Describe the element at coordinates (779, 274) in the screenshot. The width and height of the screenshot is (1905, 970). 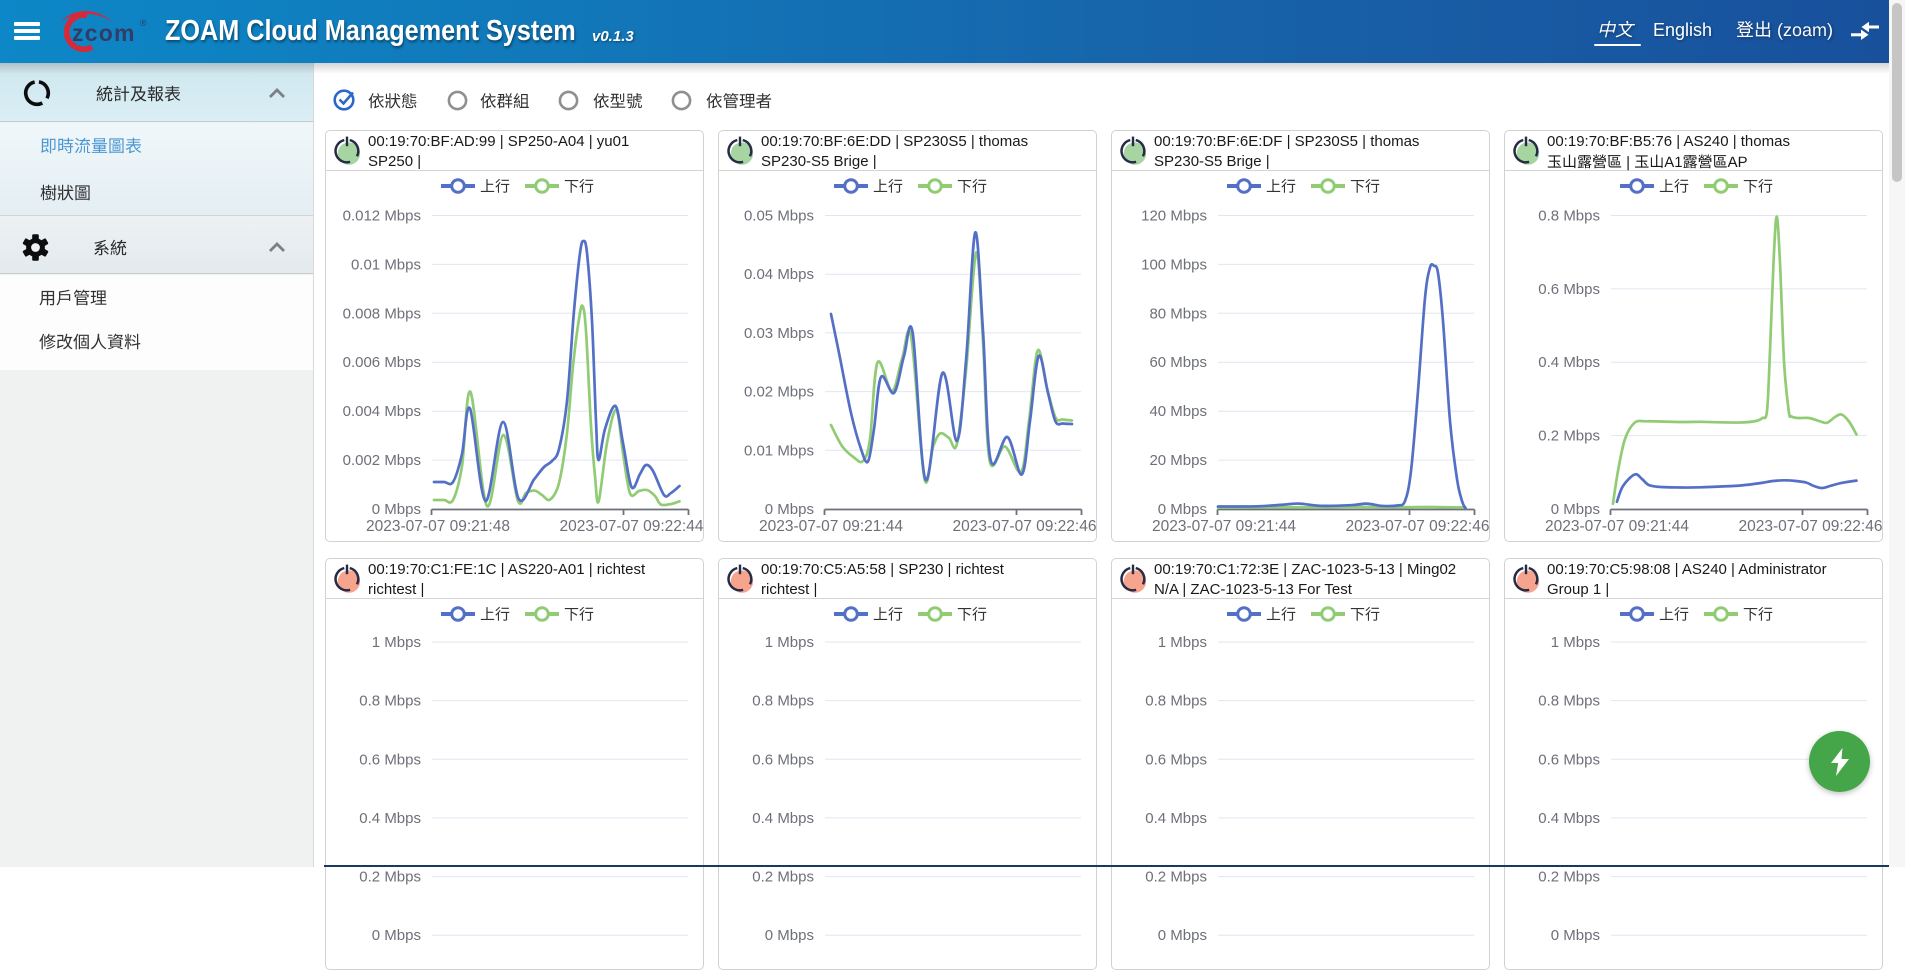
I see `svg-text: 0.04 Mbps` at that location.